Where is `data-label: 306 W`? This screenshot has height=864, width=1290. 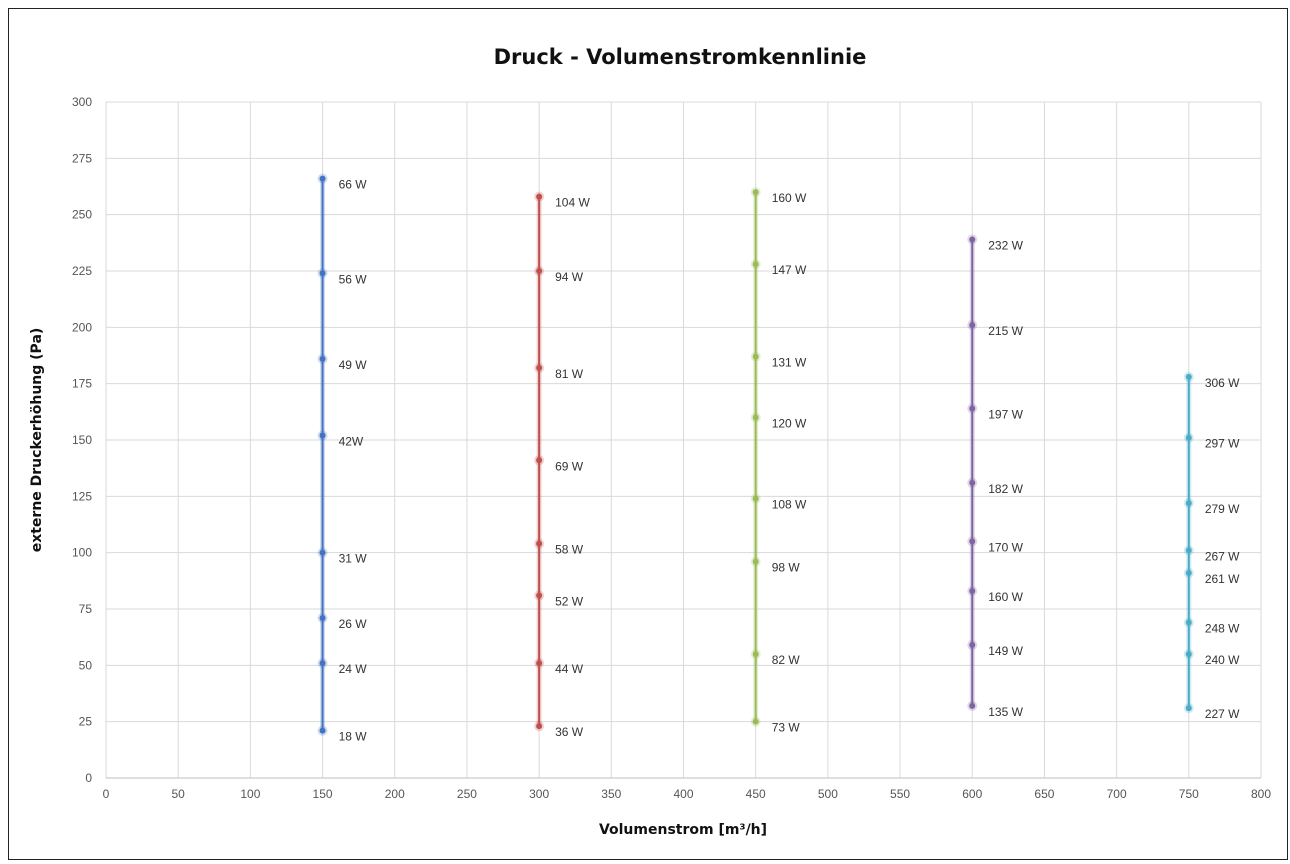 data-label: 306 W is located at coordinates (1222, 383).